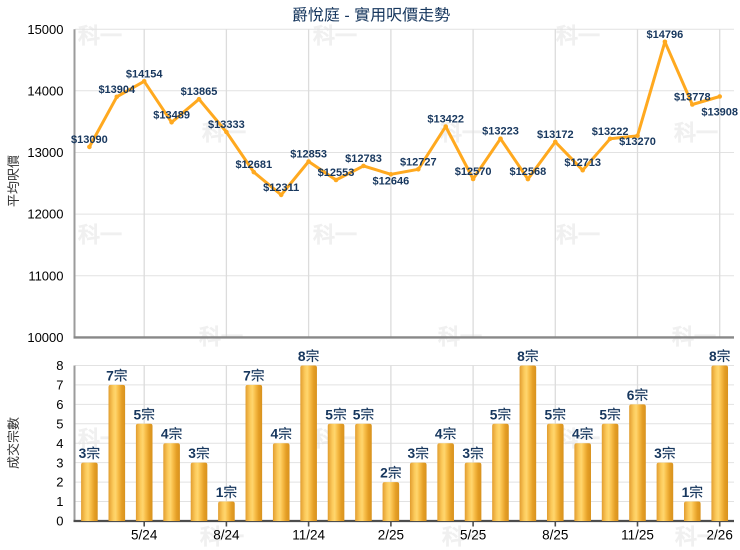 The image size is (740, 550). I want to click on svg-text: 11/24, so click(308, 535).